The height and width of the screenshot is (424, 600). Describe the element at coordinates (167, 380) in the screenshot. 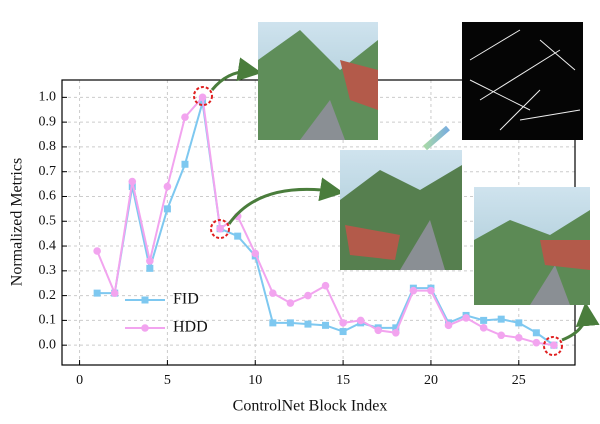

I see `x-tick-label: 5` at that location.